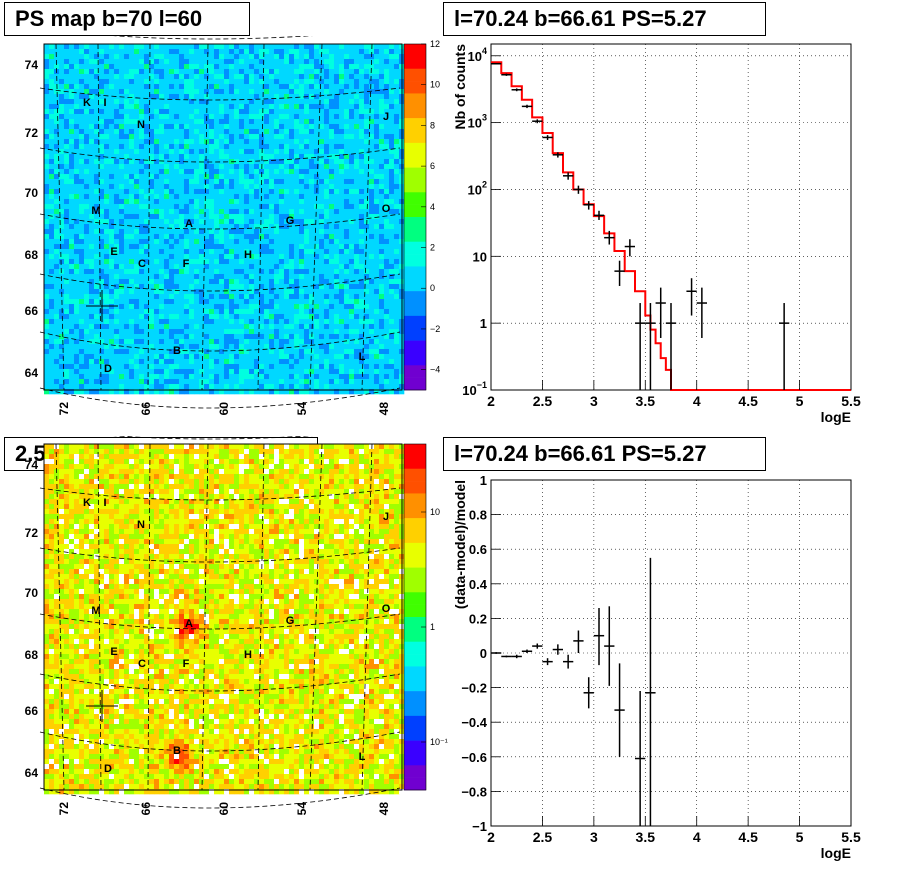 The width and height of the screenshot is (898, 871). Describe the element at coordinates (474, 757) in the screenshot. I see `y-tick-label: −0.6` at that location.